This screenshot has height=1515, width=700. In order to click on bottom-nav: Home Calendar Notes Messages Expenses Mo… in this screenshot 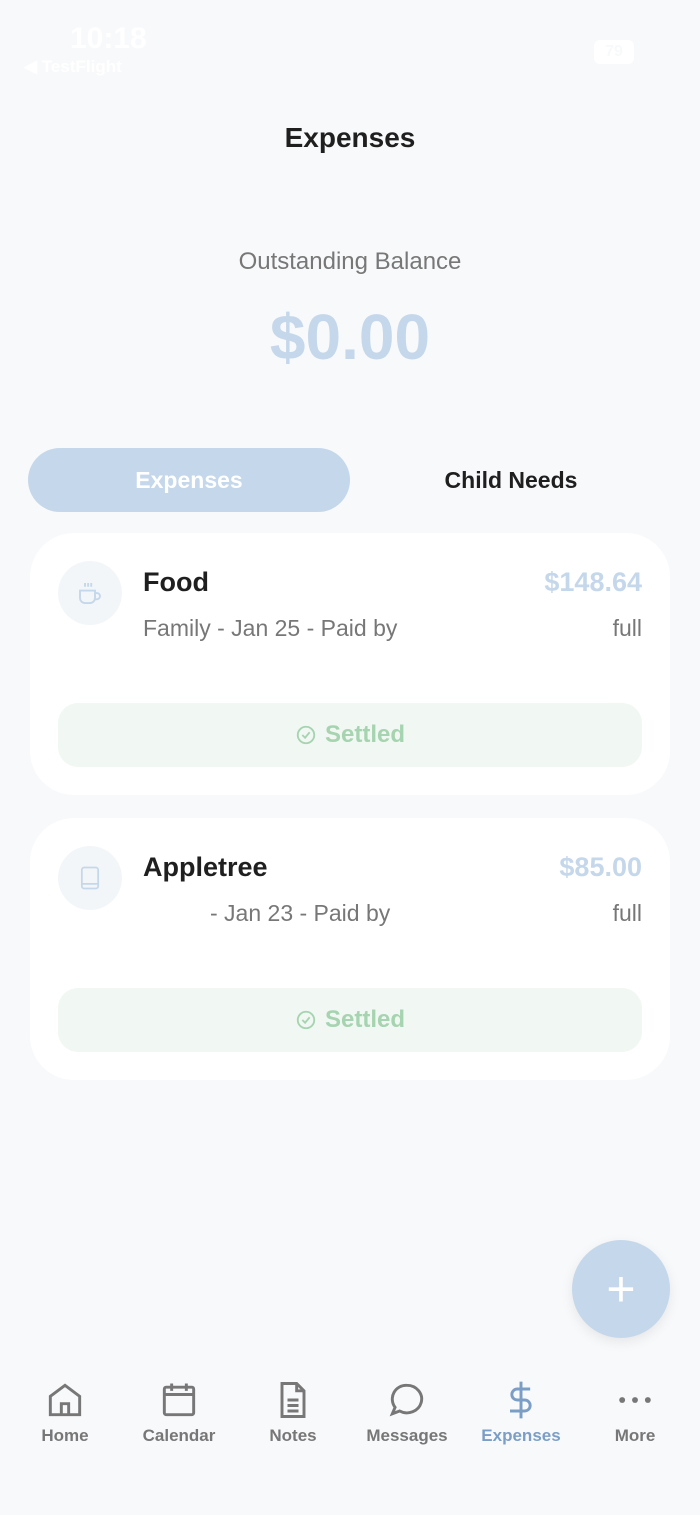, I will do `click(350, 1442)`.